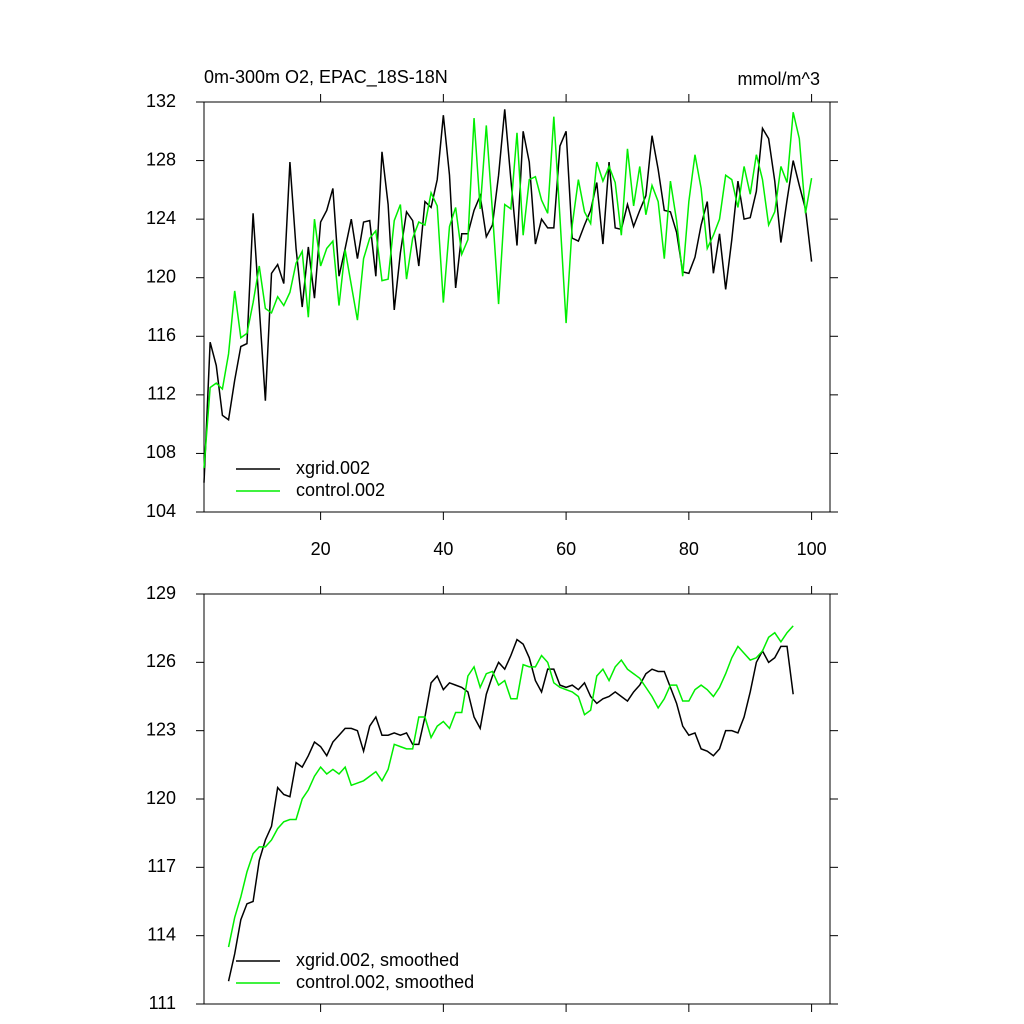 The width and height of the screenshot is (1024, 1024). Describe the element at coordinates (812, 549) in the screenshot. I see `x-tick-label: 100` at that location.